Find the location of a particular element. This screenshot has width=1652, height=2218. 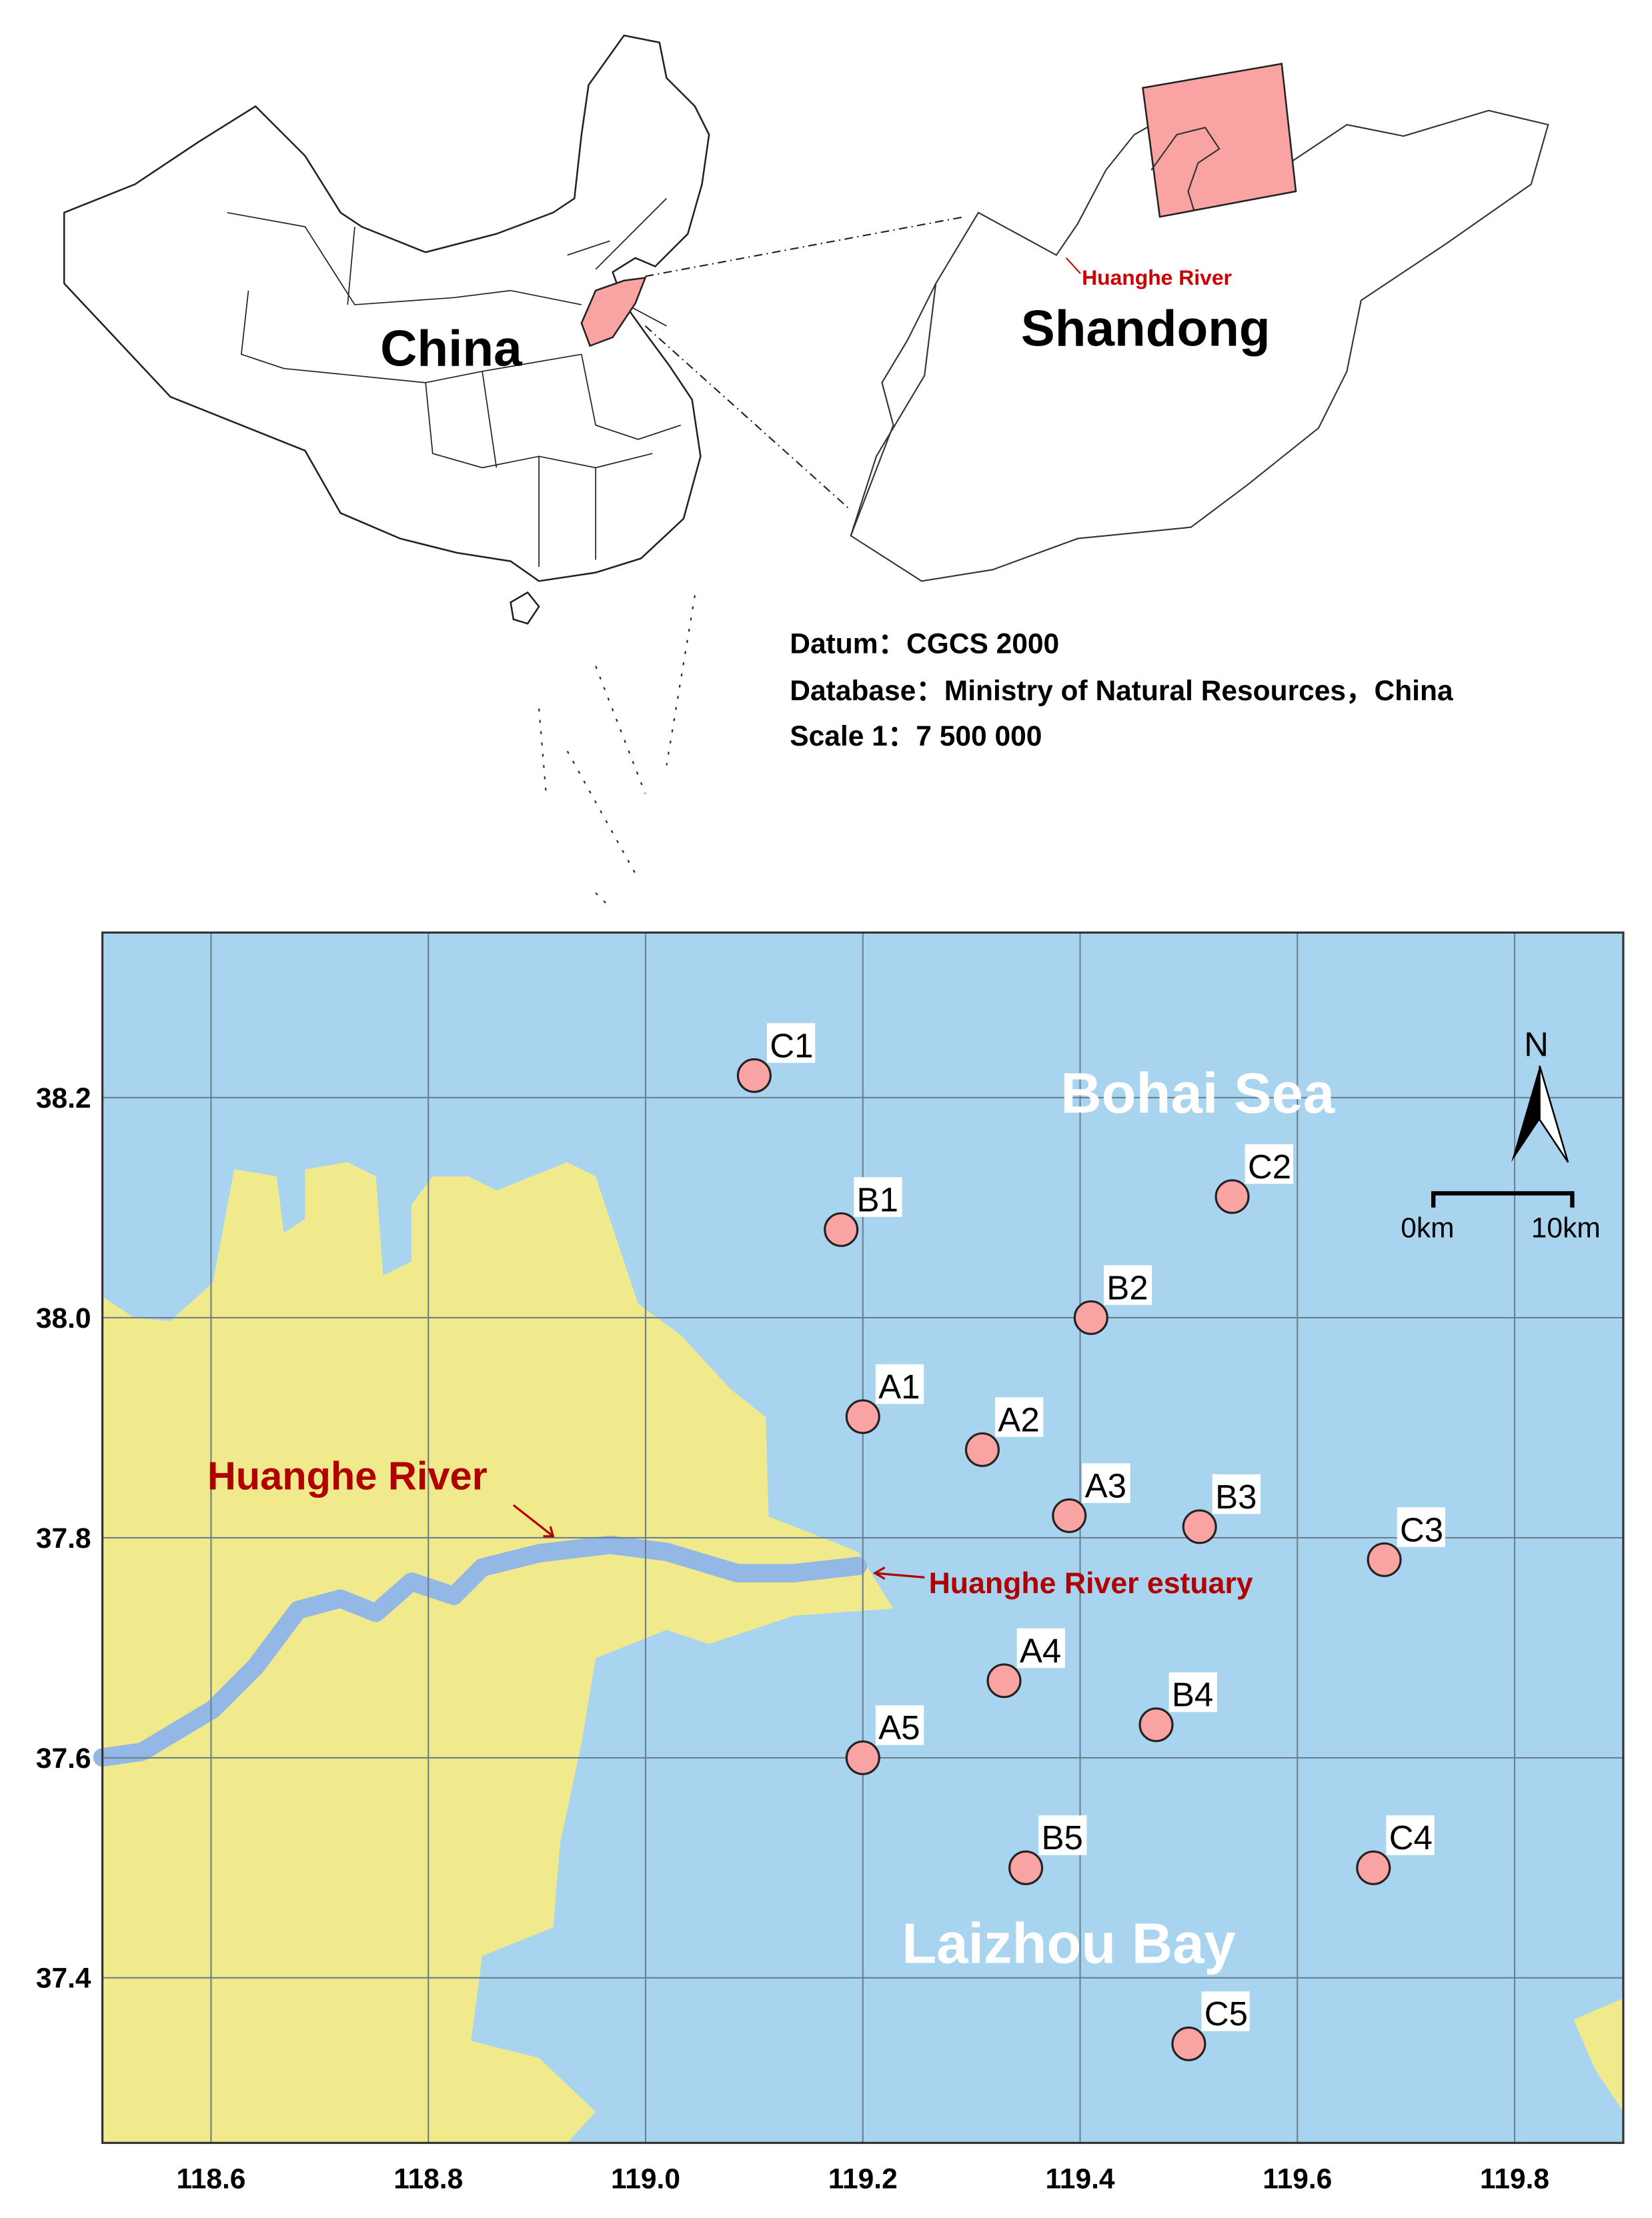

hainan-island is located at coordinates (525, 608).